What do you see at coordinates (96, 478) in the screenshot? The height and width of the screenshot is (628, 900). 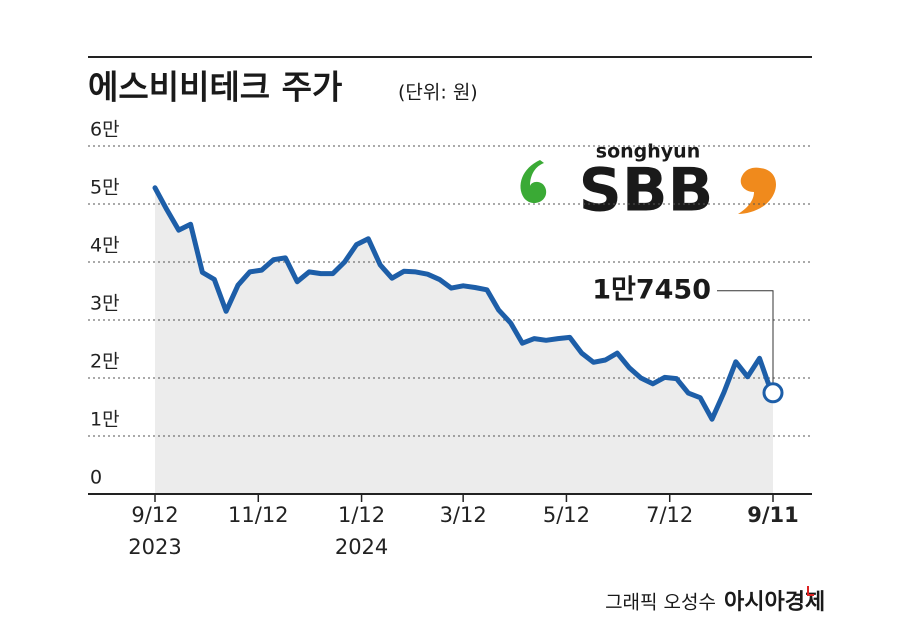 I see `y-tick-label: 0` at bounding box center [96, 478].